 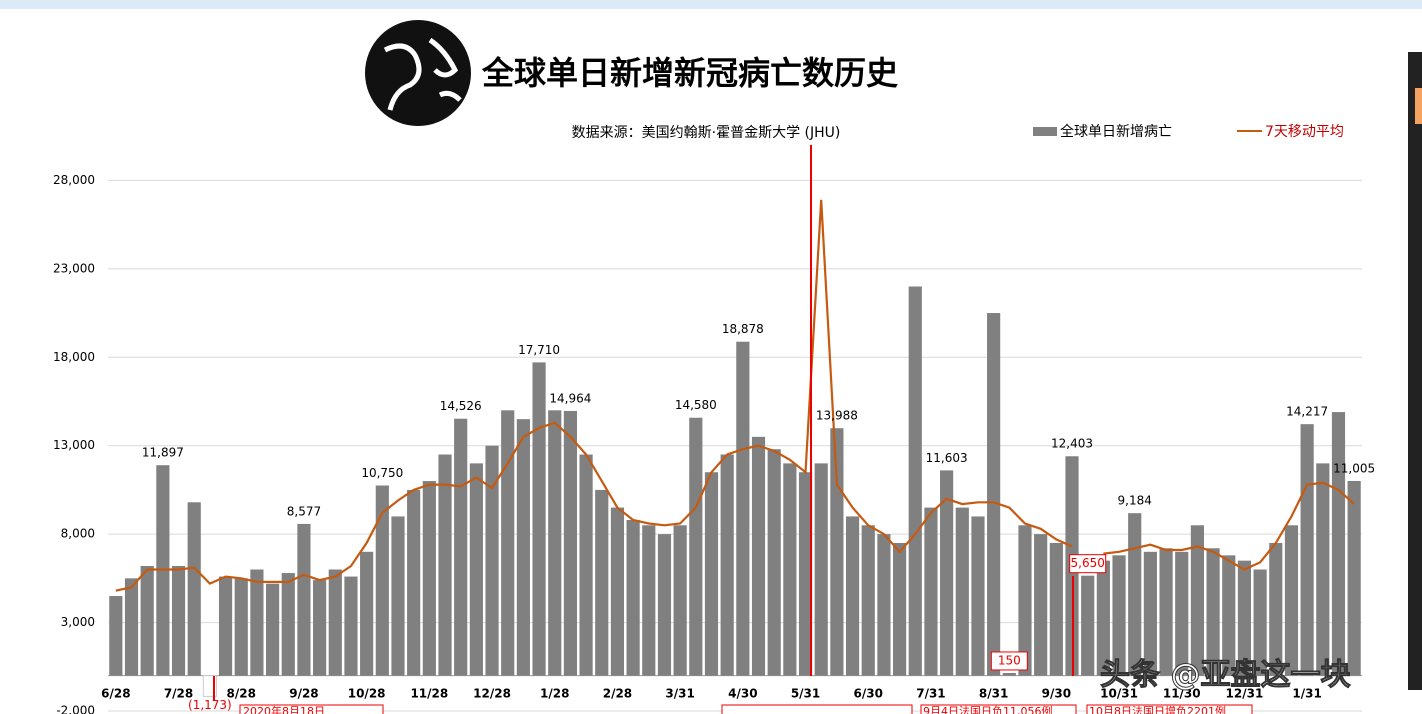 What do you see at coordinates (1306, 694) in the screenshot?
I see `x-tick-label: 1/31` at bounding box center [1306, 694].